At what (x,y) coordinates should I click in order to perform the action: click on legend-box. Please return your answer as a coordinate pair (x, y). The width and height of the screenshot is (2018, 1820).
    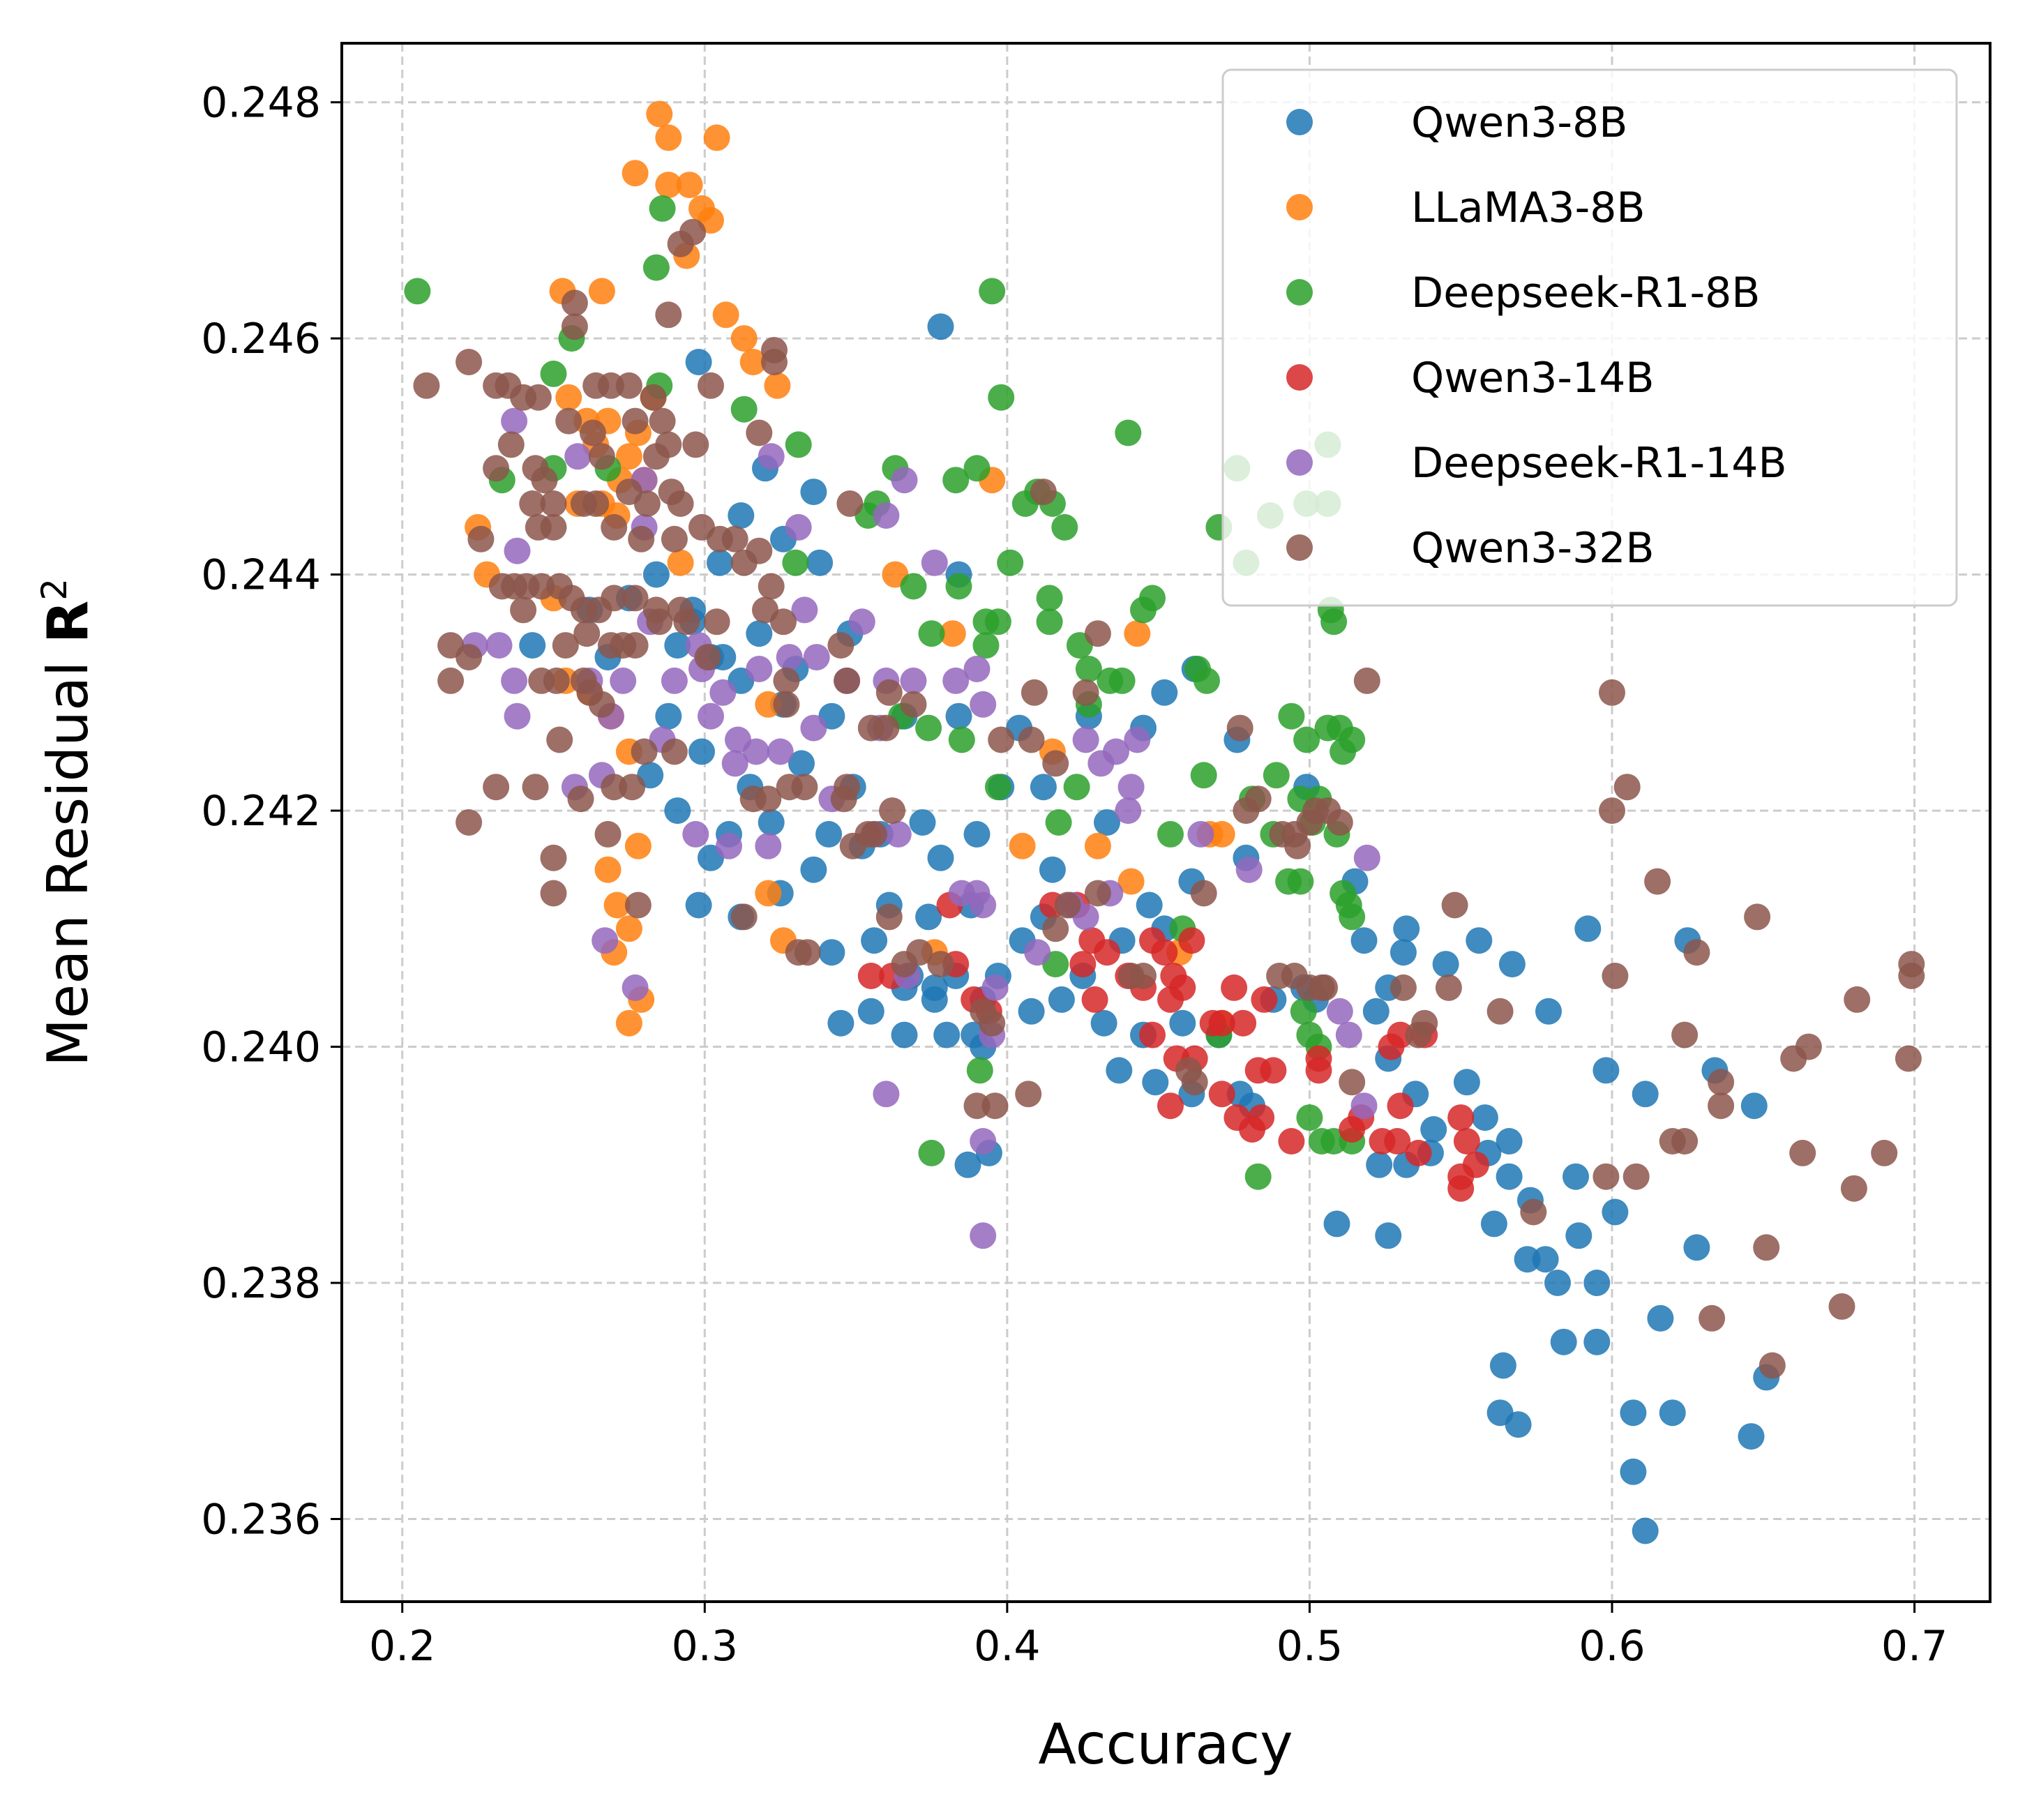
    Looking at the image, I should click on (1590, 337).